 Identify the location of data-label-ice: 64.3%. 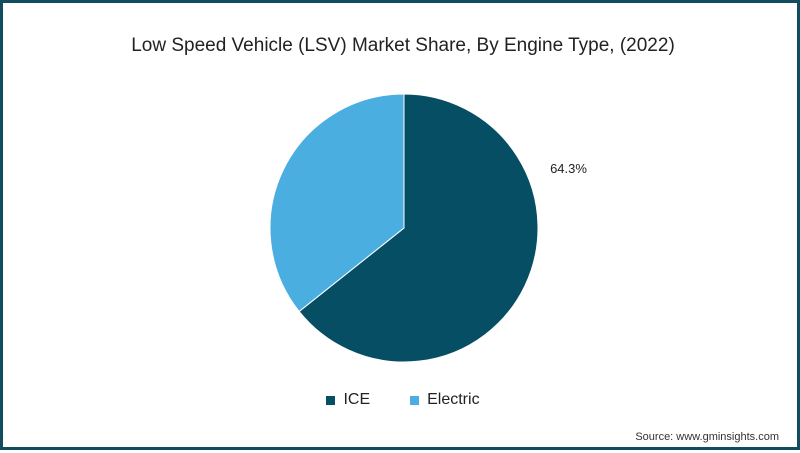
(568, 168).